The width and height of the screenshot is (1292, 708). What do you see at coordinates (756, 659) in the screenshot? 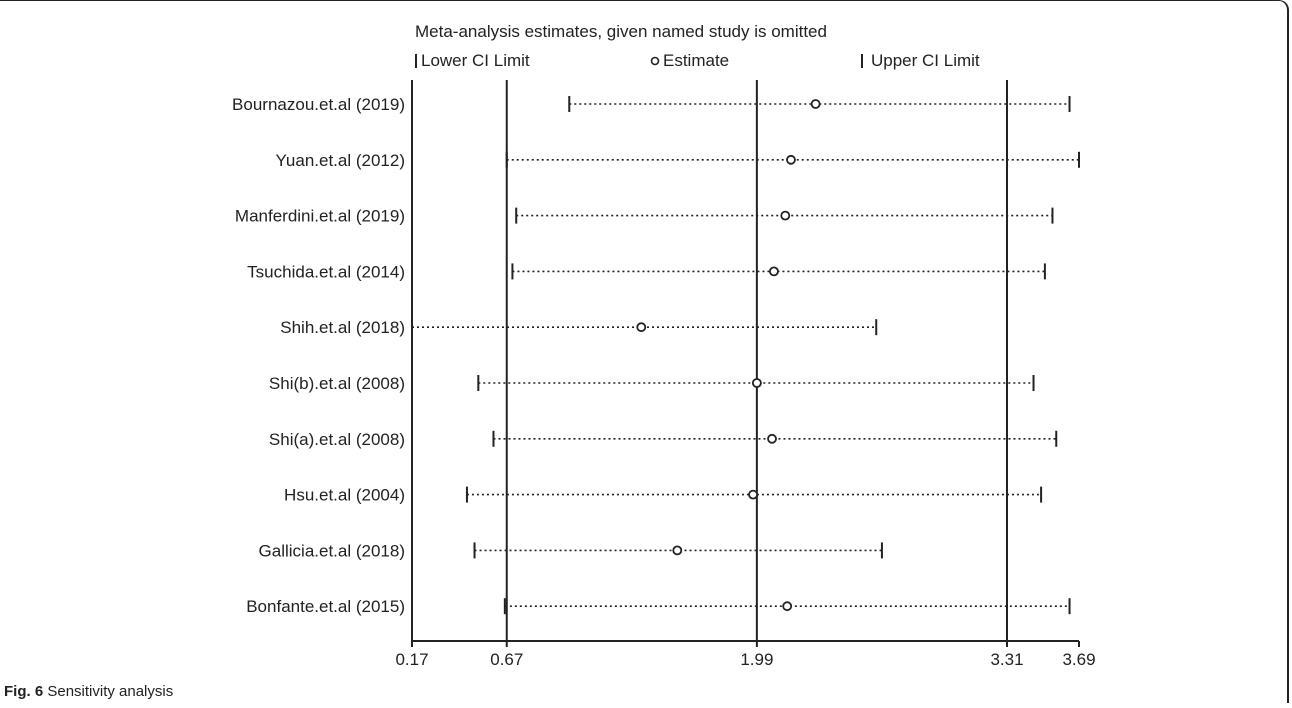
I see `x-tick-label: 1.99` at bounding box center [756, 659].